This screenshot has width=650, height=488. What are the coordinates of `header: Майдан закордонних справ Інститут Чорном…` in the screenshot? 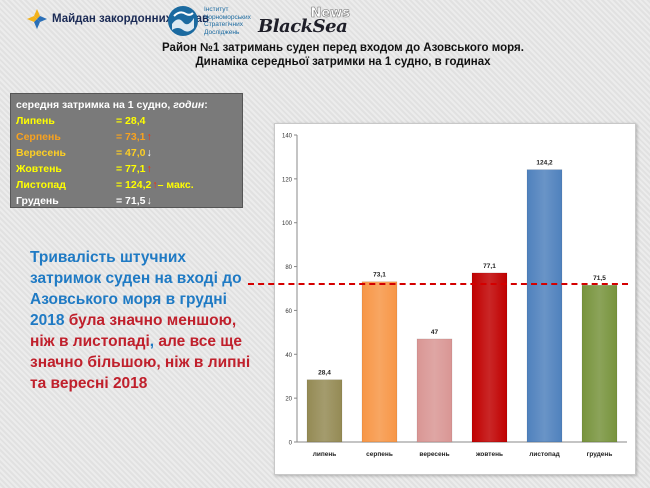 It's located at (325, 21).